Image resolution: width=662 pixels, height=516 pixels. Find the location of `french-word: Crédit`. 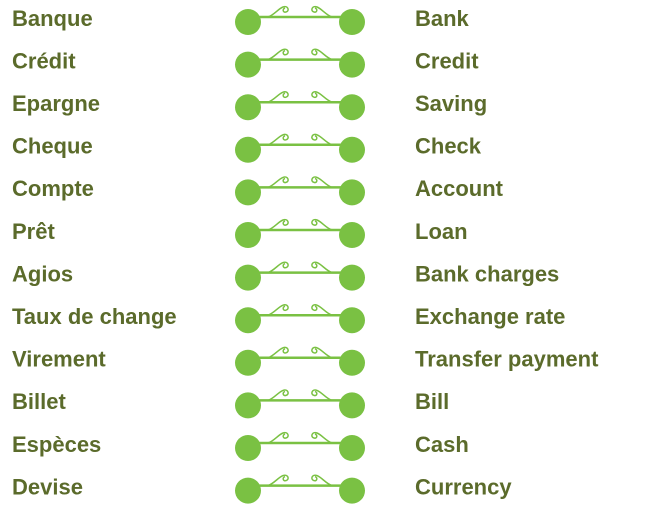

french-word: Crédit is located at coordinates (44, 60).